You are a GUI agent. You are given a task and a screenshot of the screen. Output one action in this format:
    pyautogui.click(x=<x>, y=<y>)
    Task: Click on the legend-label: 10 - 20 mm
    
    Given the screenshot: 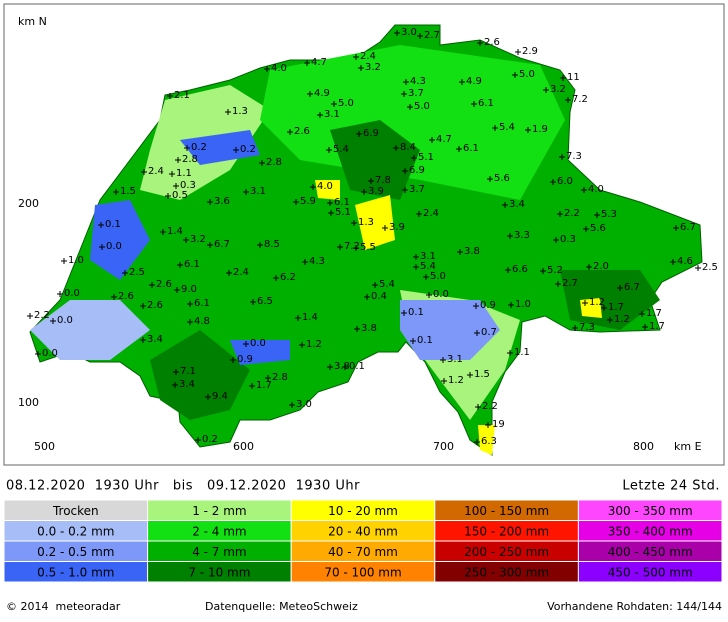 What is the action you would take?
    pyautogui.click(x=363, y=511)
    